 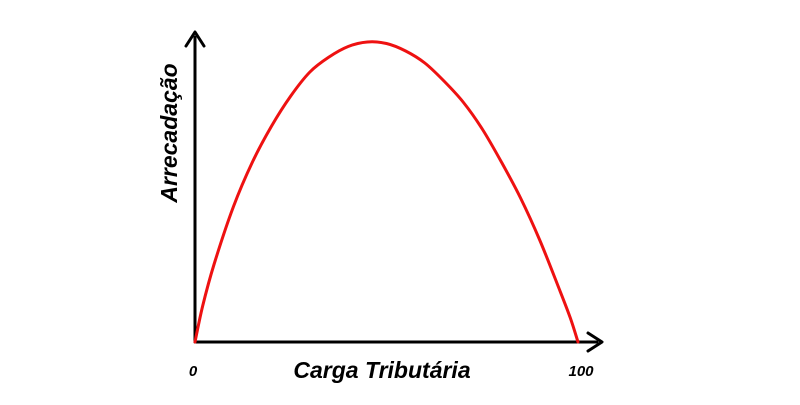 What do you see at coordinates (169, 133) in the screenshot?
I see `y-axis-label: Arrecadação` at bounding box center [169, 133].